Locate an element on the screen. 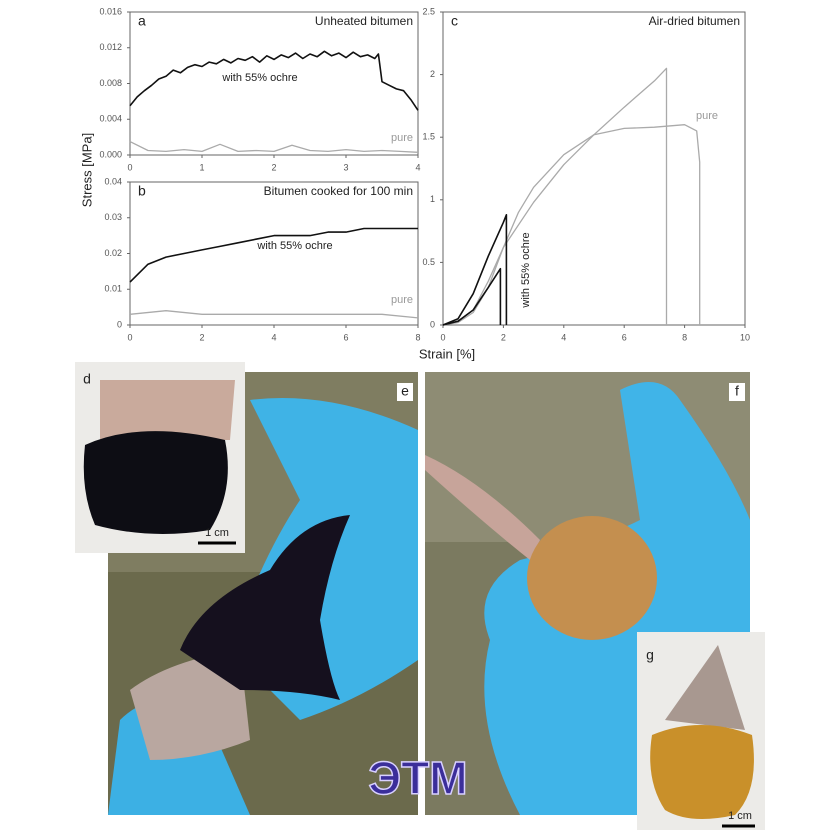 This screenshot has height=837, width=837. y-tick-label: 0.008 is located at coordinates (110, 83).